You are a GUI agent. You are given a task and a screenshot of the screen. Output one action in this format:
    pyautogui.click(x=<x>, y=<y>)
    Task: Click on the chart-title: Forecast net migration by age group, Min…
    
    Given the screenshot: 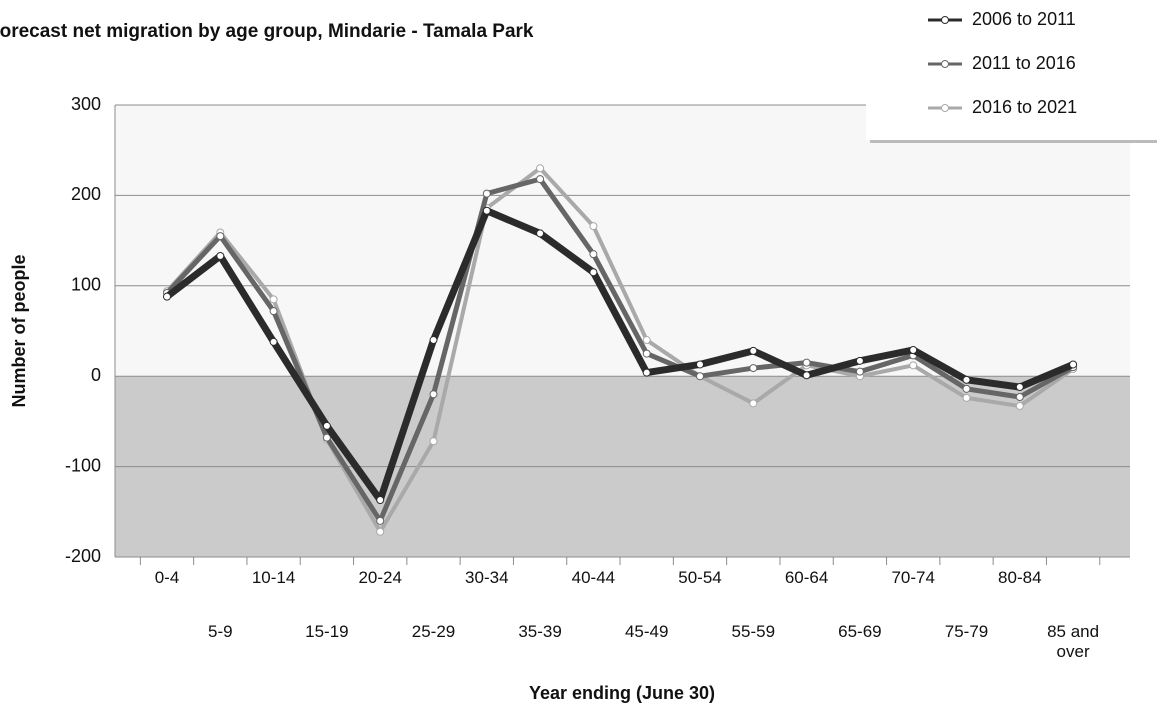 What is the action you would take?
    pyautogui.click(x=267, y=31)
    